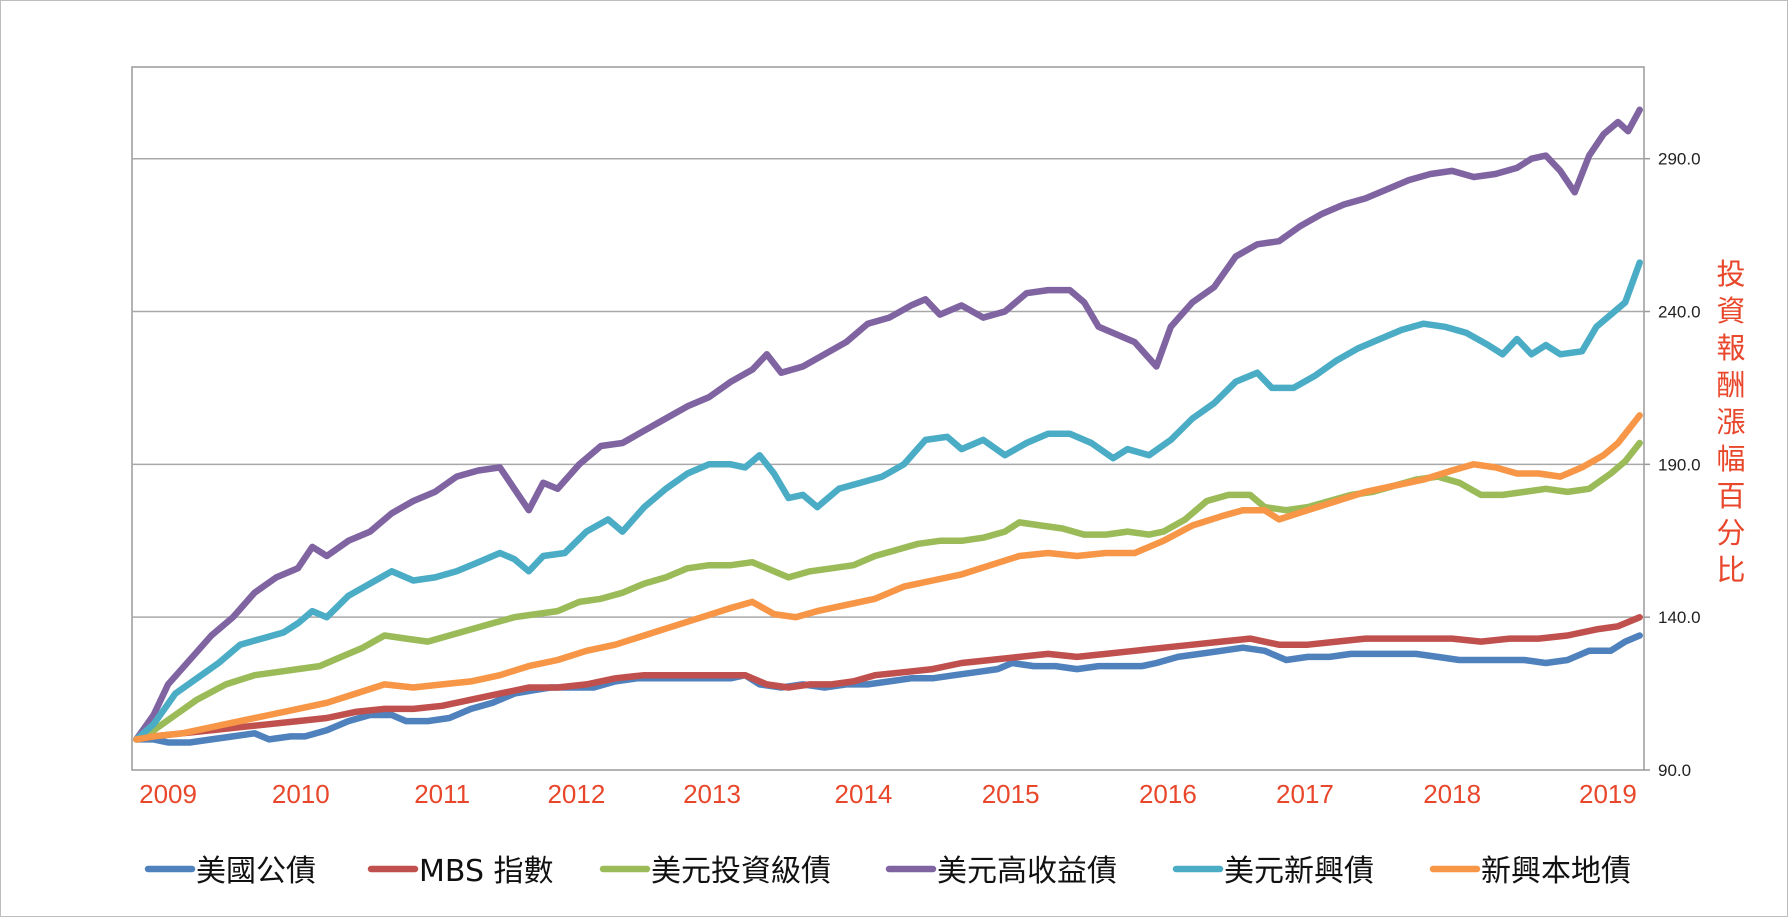  I want to click on legend-label: 新興本地債, so click(1556, 871).